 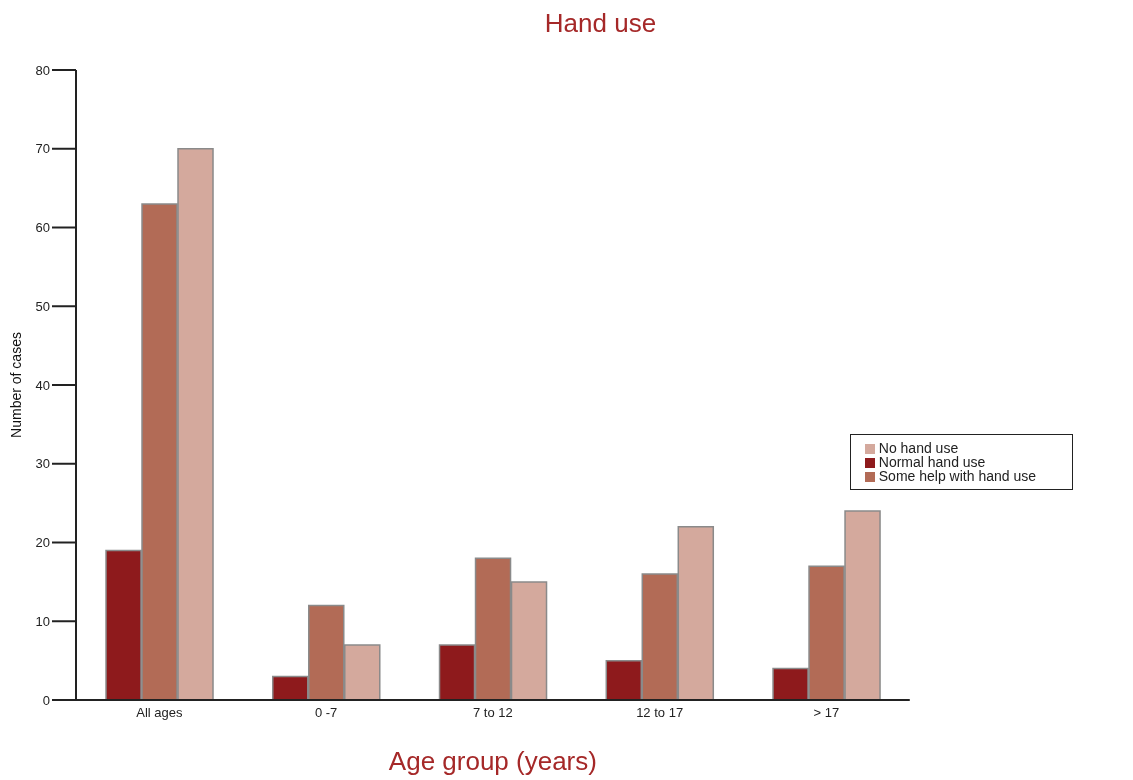 What do you see at coordinates (42, 306) in the screenshot?
I see `y-tick-label: 50` at bounding box center [42, 306].